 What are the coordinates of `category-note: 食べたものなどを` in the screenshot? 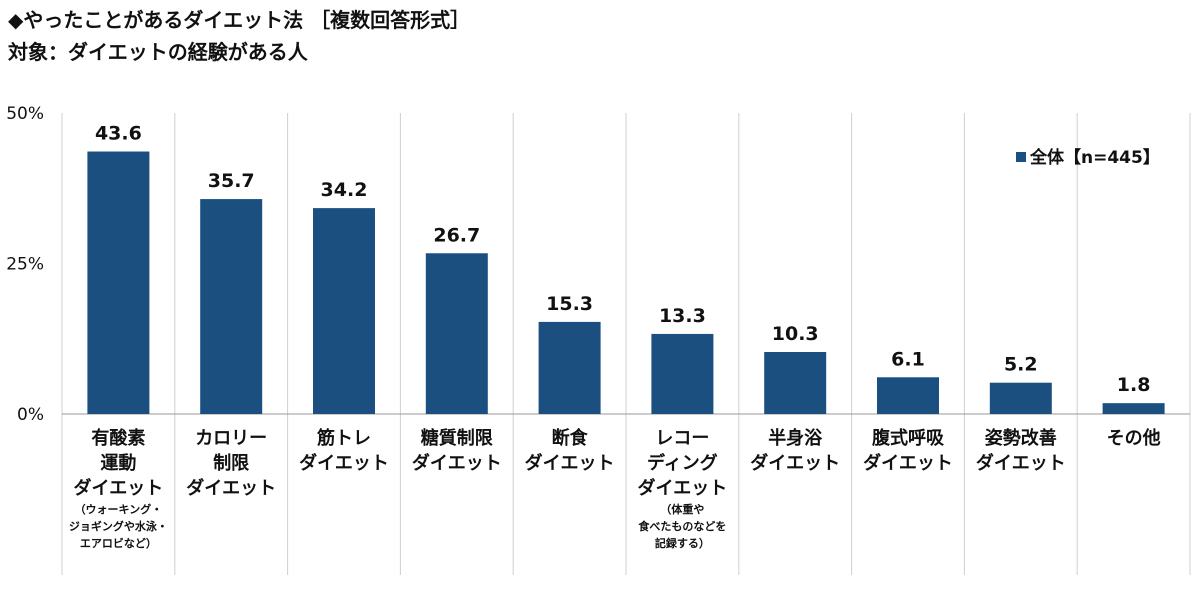 It's located at (682, 526).